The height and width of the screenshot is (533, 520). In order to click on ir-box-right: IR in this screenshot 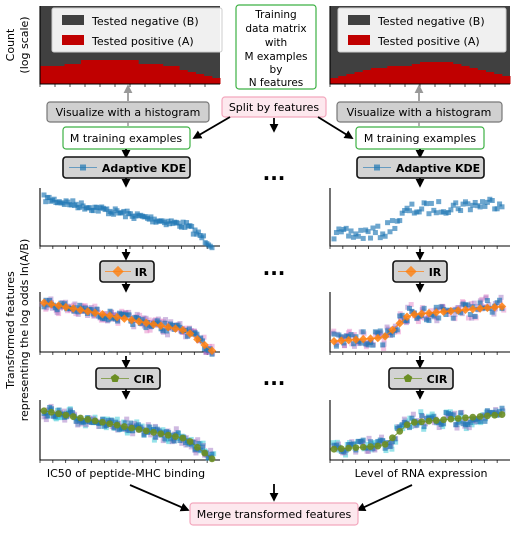, I will do `click(420, 271)`.